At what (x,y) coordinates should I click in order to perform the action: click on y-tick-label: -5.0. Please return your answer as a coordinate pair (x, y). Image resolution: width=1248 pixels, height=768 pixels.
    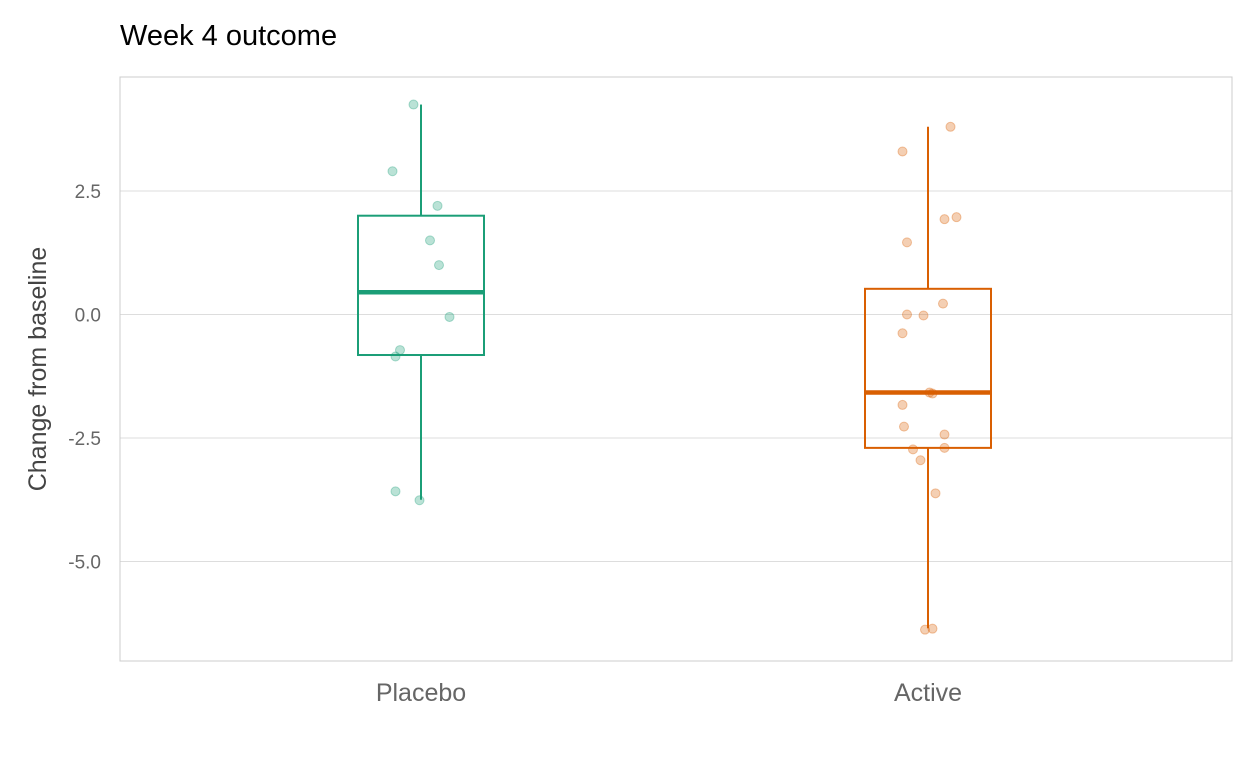
    Looking at the image, I should click on (84, 563).